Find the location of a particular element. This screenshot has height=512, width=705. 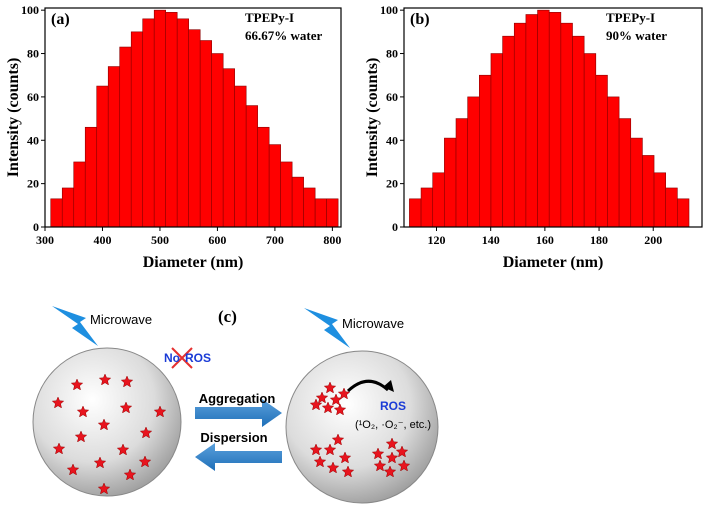

x-tick-label: 400 is located at coordinates (102, 240).